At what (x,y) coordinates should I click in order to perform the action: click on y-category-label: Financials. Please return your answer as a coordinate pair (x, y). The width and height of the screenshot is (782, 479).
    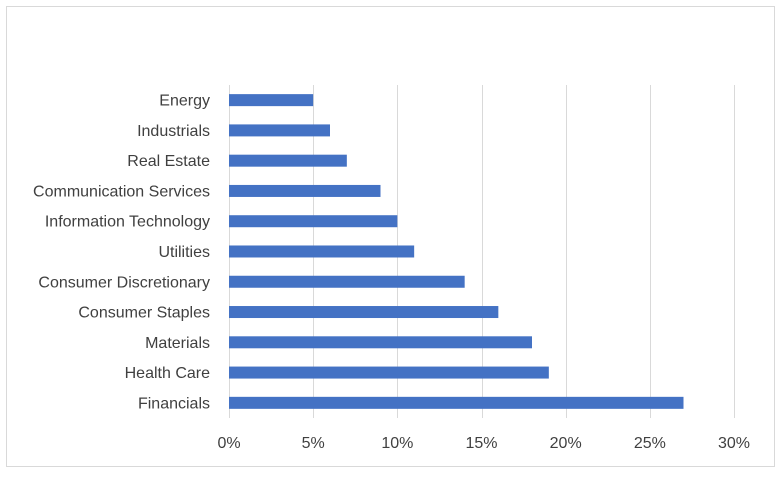
    Looking at the image, I should click on (174, 403).